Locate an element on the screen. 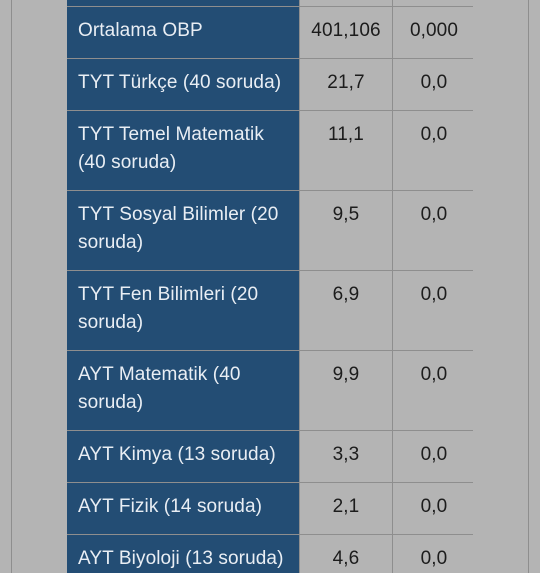  table-row-value: 4,6 is located at coordinates (346, 554).